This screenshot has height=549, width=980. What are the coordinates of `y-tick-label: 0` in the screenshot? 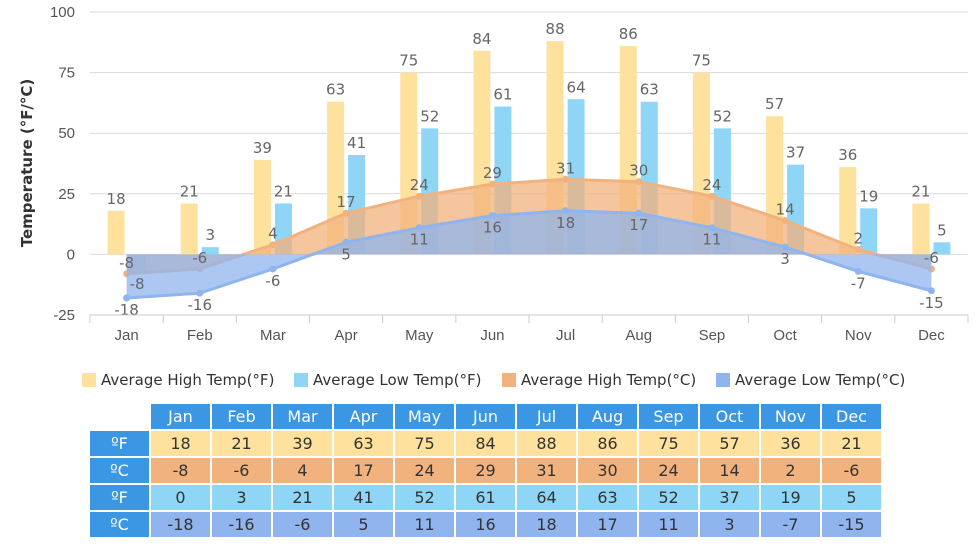 It's located at (71, 254).